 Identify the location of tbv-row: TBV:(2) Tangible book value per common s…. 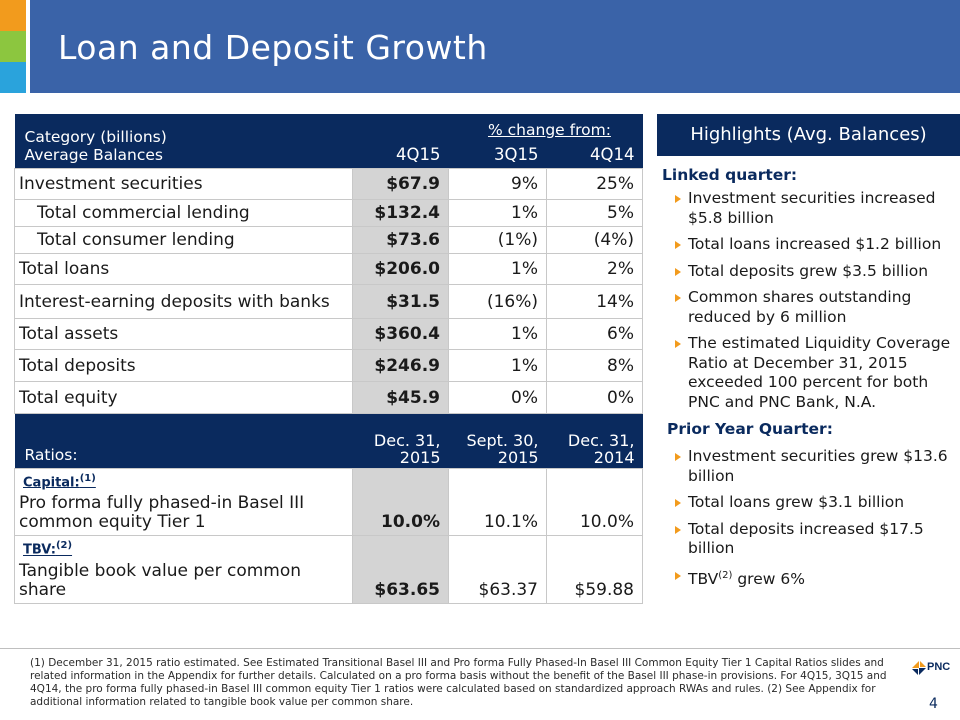
(328, 569).